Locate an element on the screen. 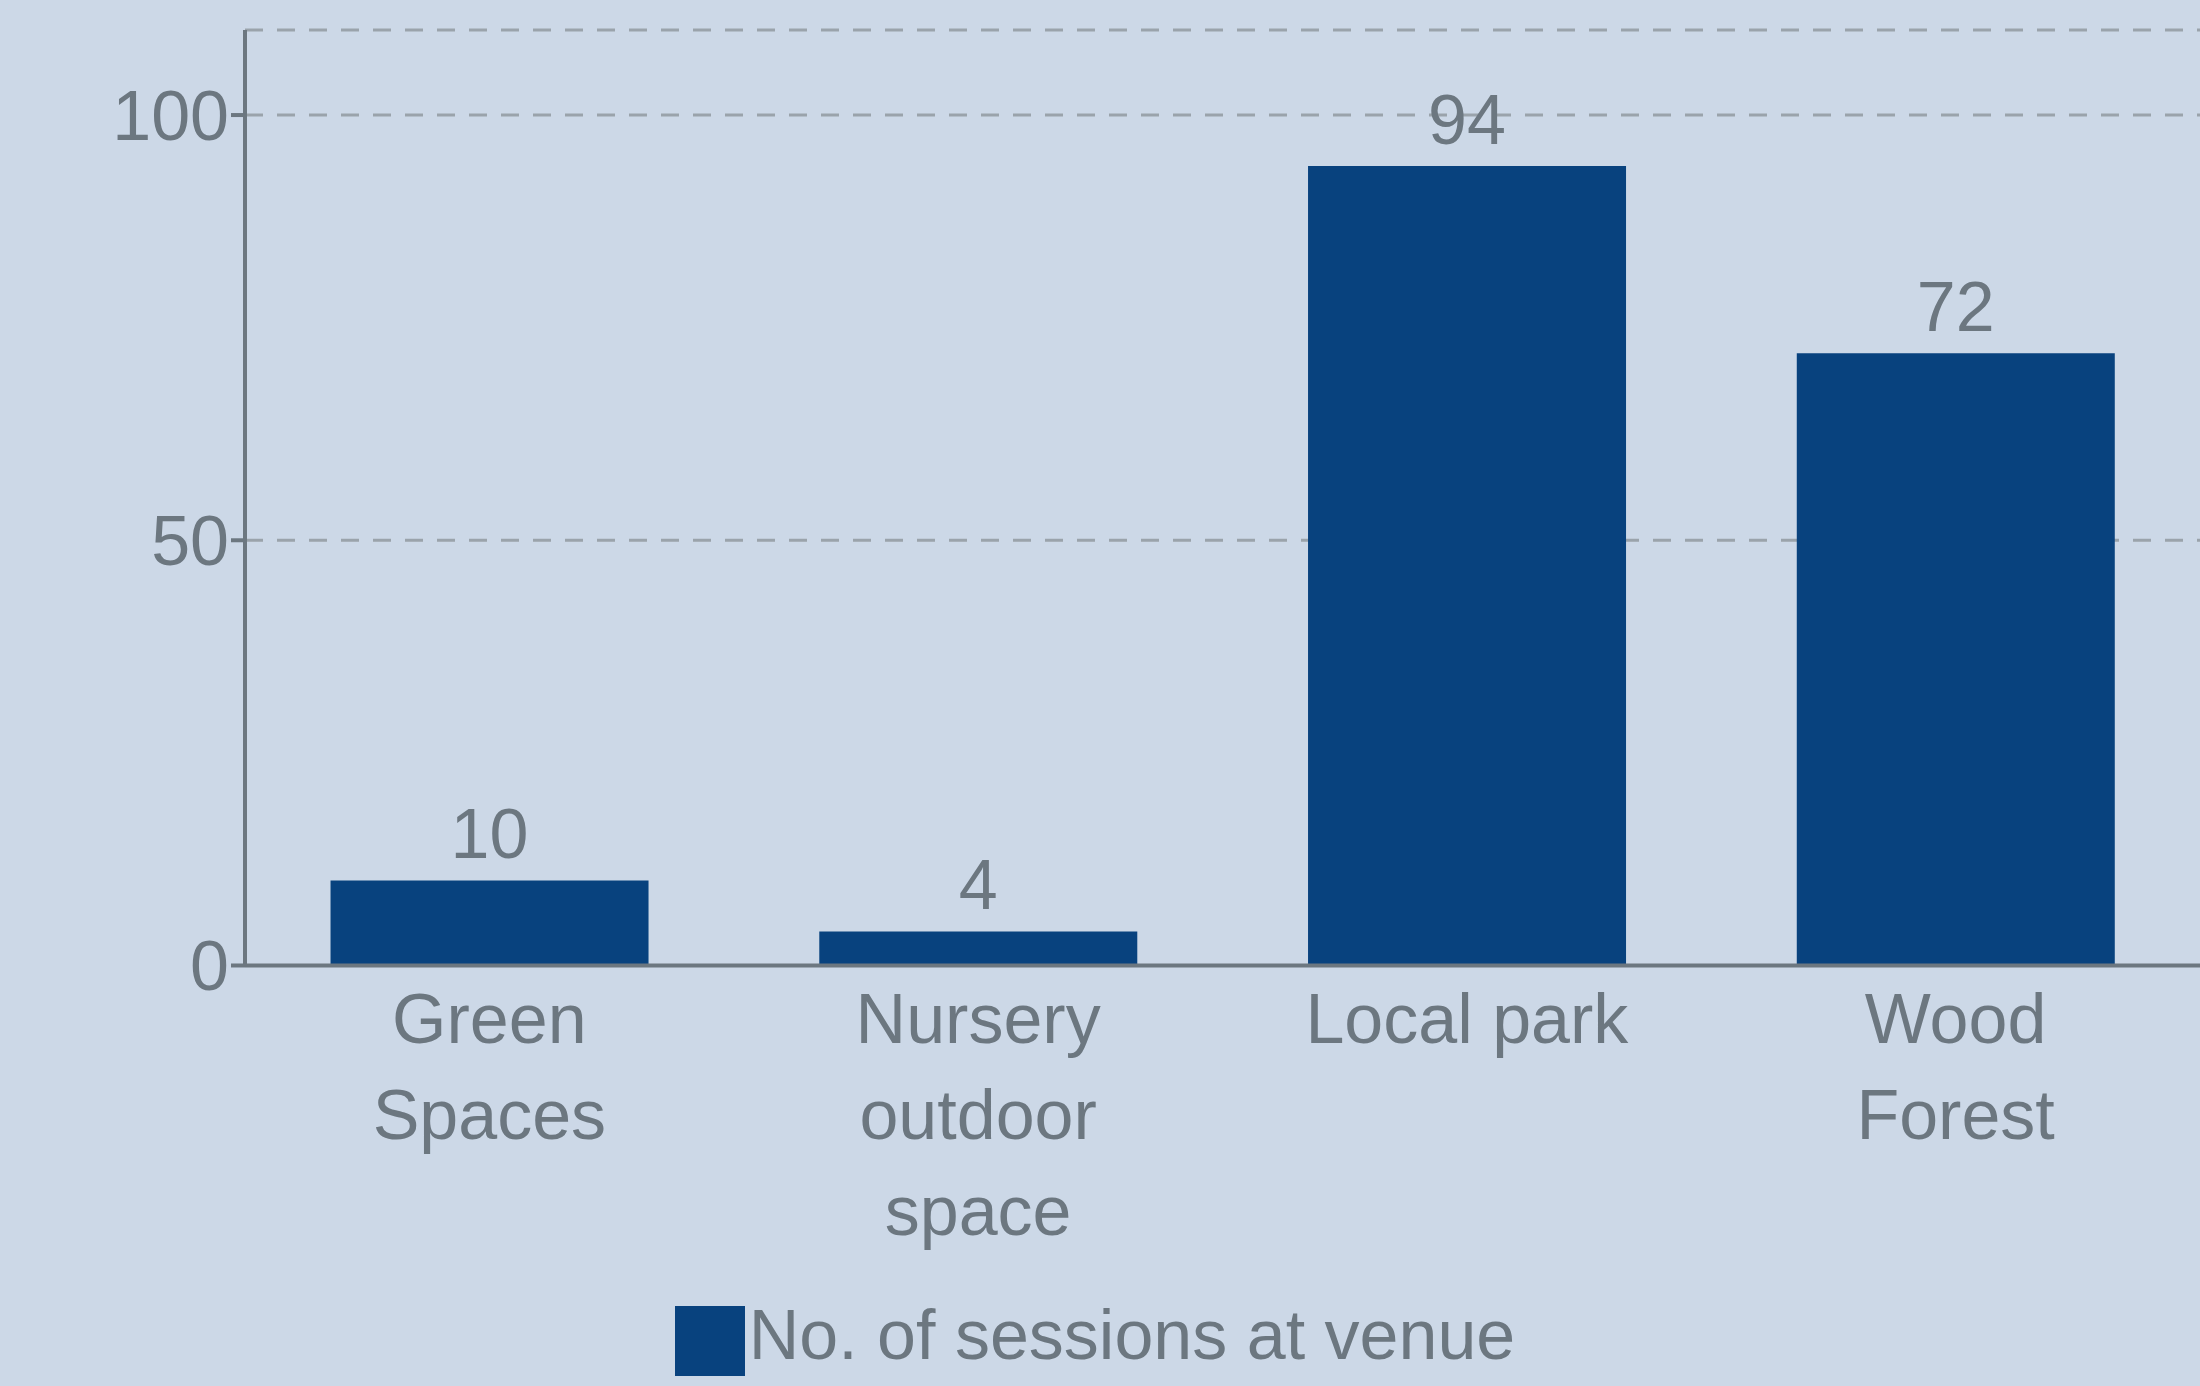 This screenshot has width=2200, height=1386. y-tick-label: 100 is located at coordinates (170, 115).